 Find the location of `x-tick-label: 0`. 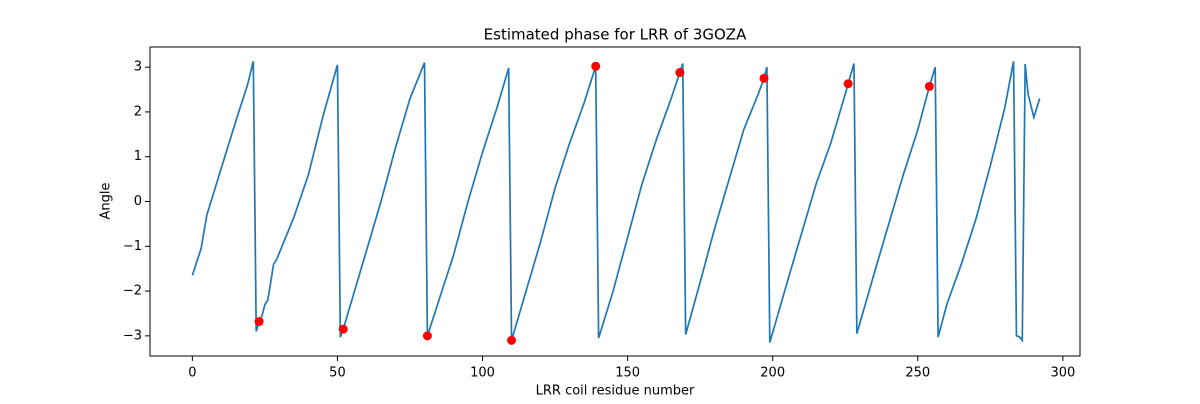

x-tick-label: 0 is located at coordinates (192, 373).